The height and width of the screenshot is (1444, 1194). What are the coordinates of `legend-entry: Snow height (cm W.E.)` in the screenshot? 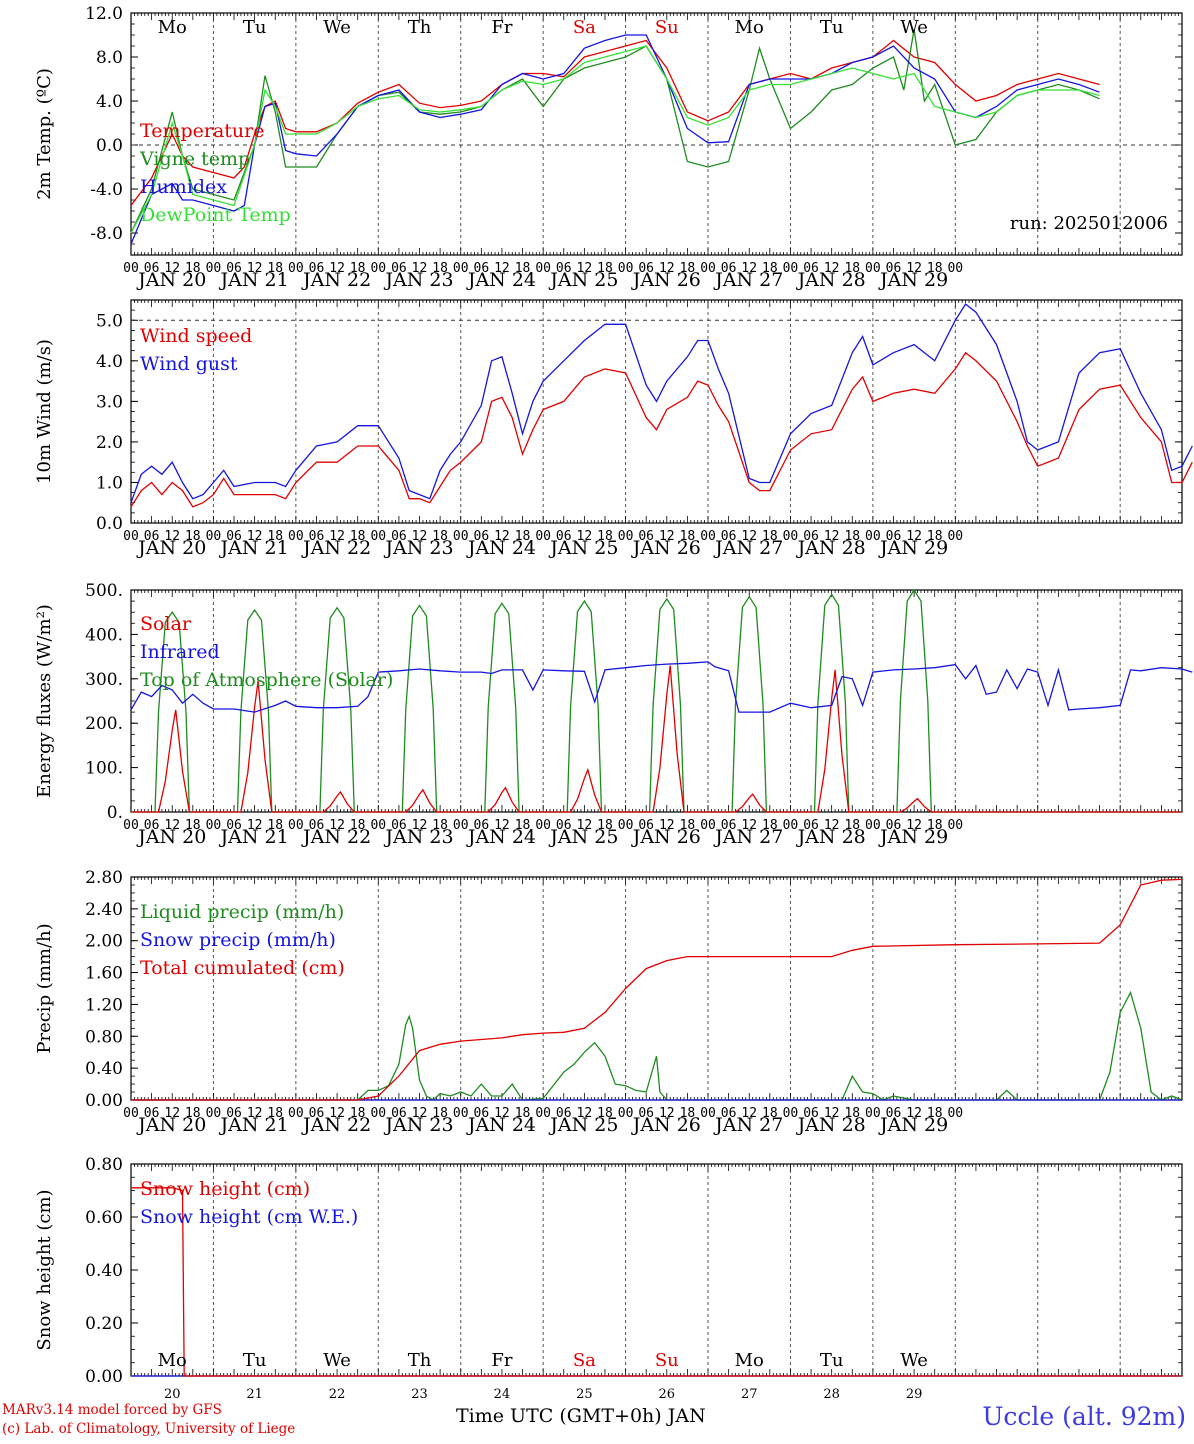 It's located at (249, 1217).